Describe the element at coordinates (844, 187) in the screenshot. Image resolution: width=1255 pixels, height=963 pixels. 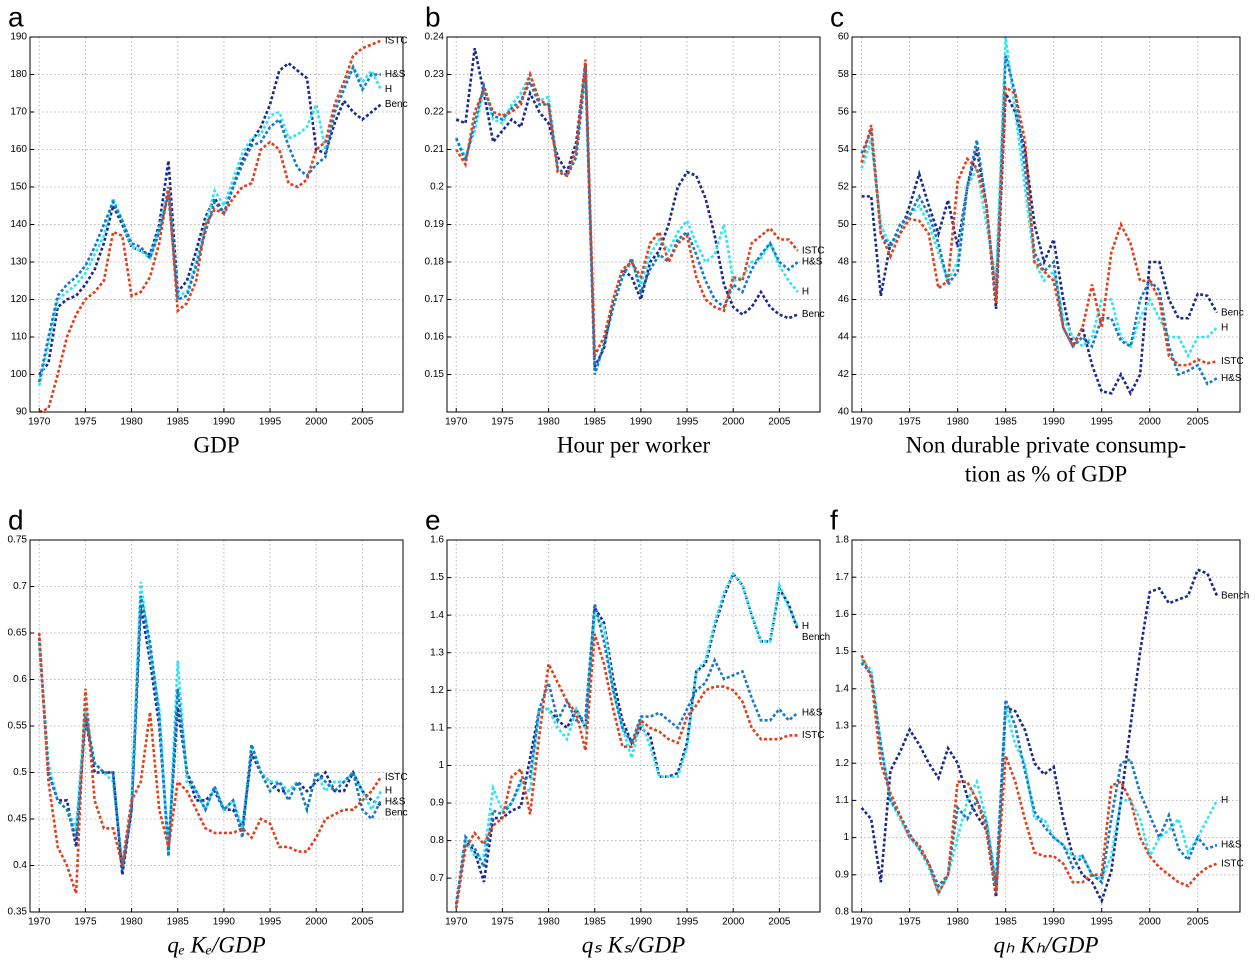
I see `y-tick-label: 52` at that location.